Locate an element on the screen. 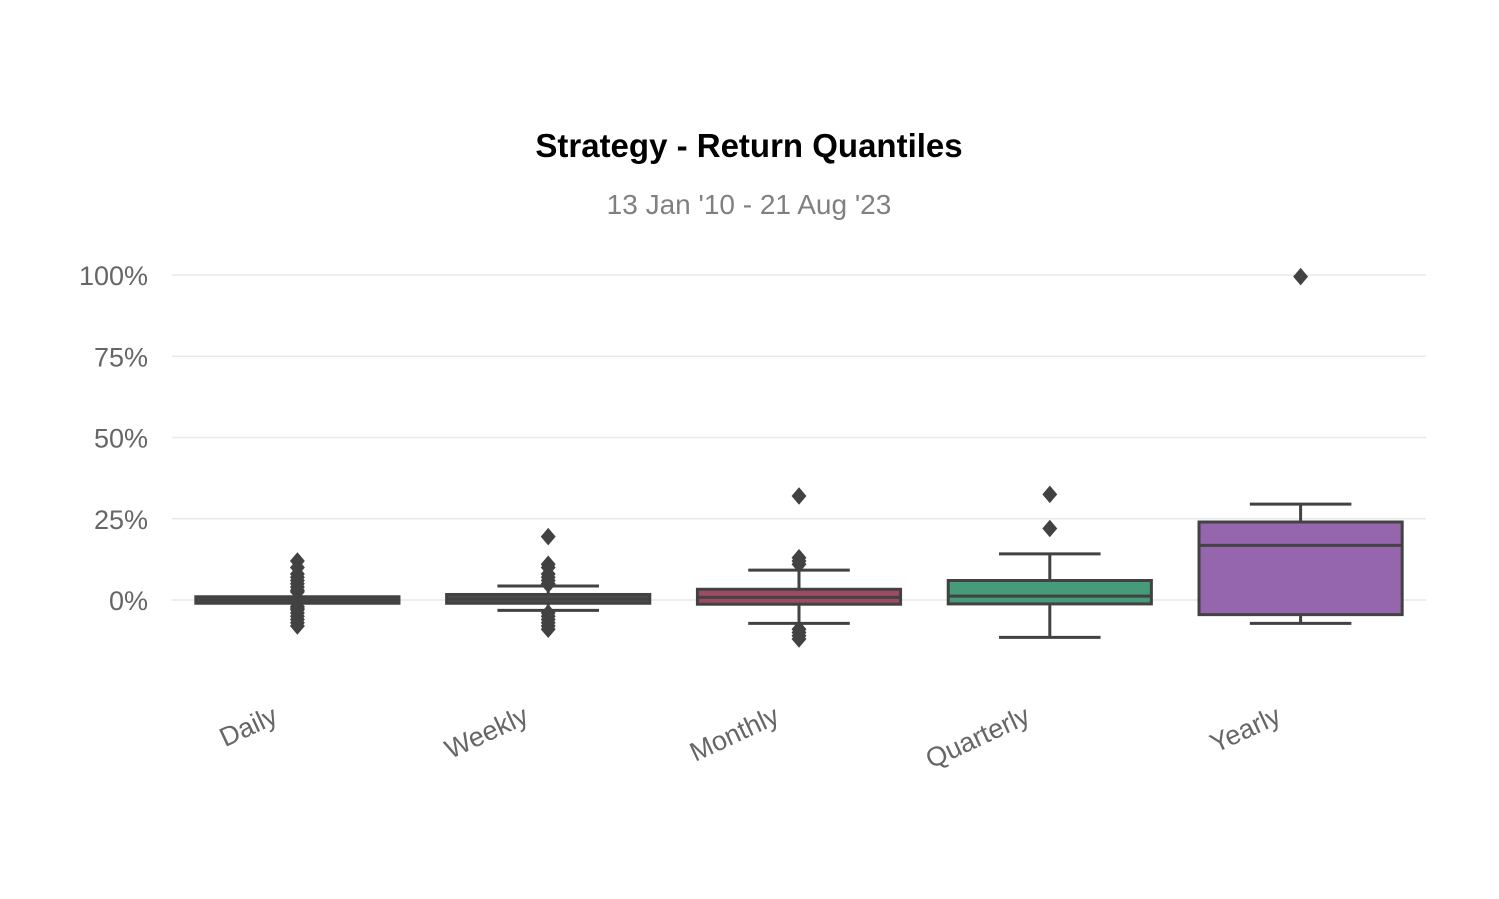 Image resolution: width=1499 pixels, height=899 pixels. box-group-daily is located at coordinates (297, 593).